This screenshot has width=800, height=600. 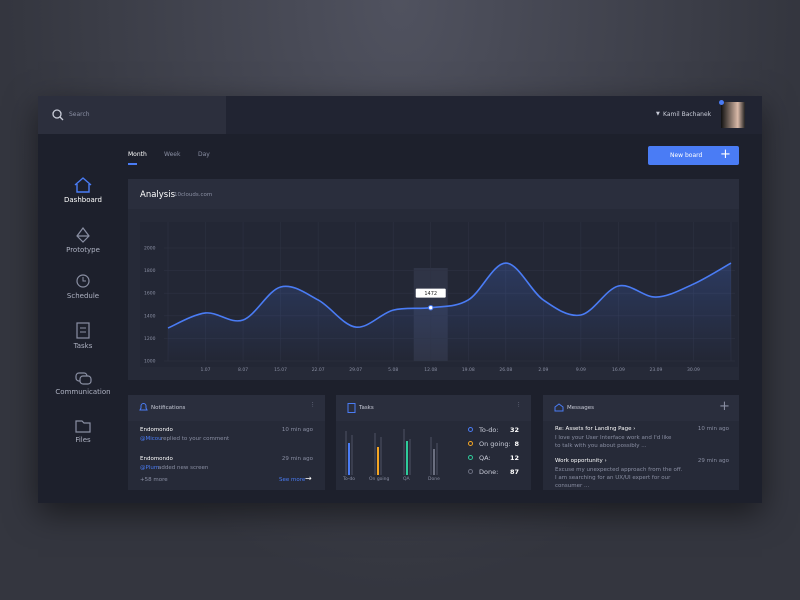 What do you see at coordinates (204, 154) in the screenshot?
I see `tab: Day` at bounding box center [204, 154].